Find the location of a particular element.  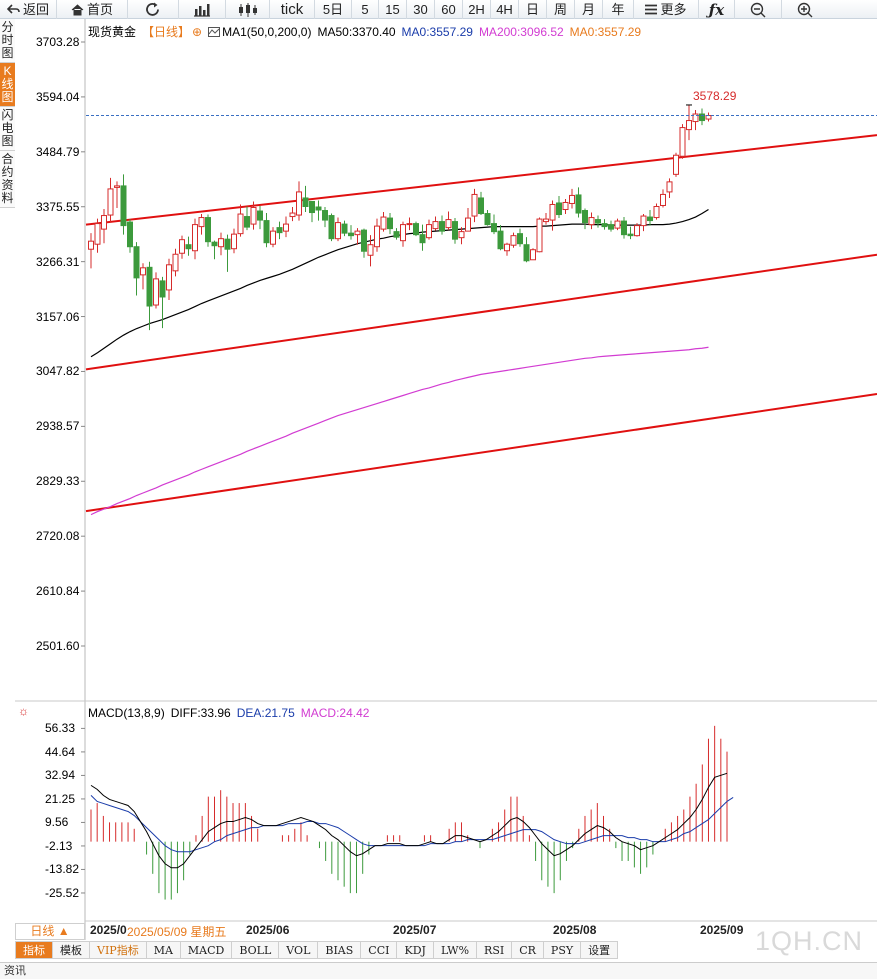

tab-lw: LW% is located at coordinates (455, 950).